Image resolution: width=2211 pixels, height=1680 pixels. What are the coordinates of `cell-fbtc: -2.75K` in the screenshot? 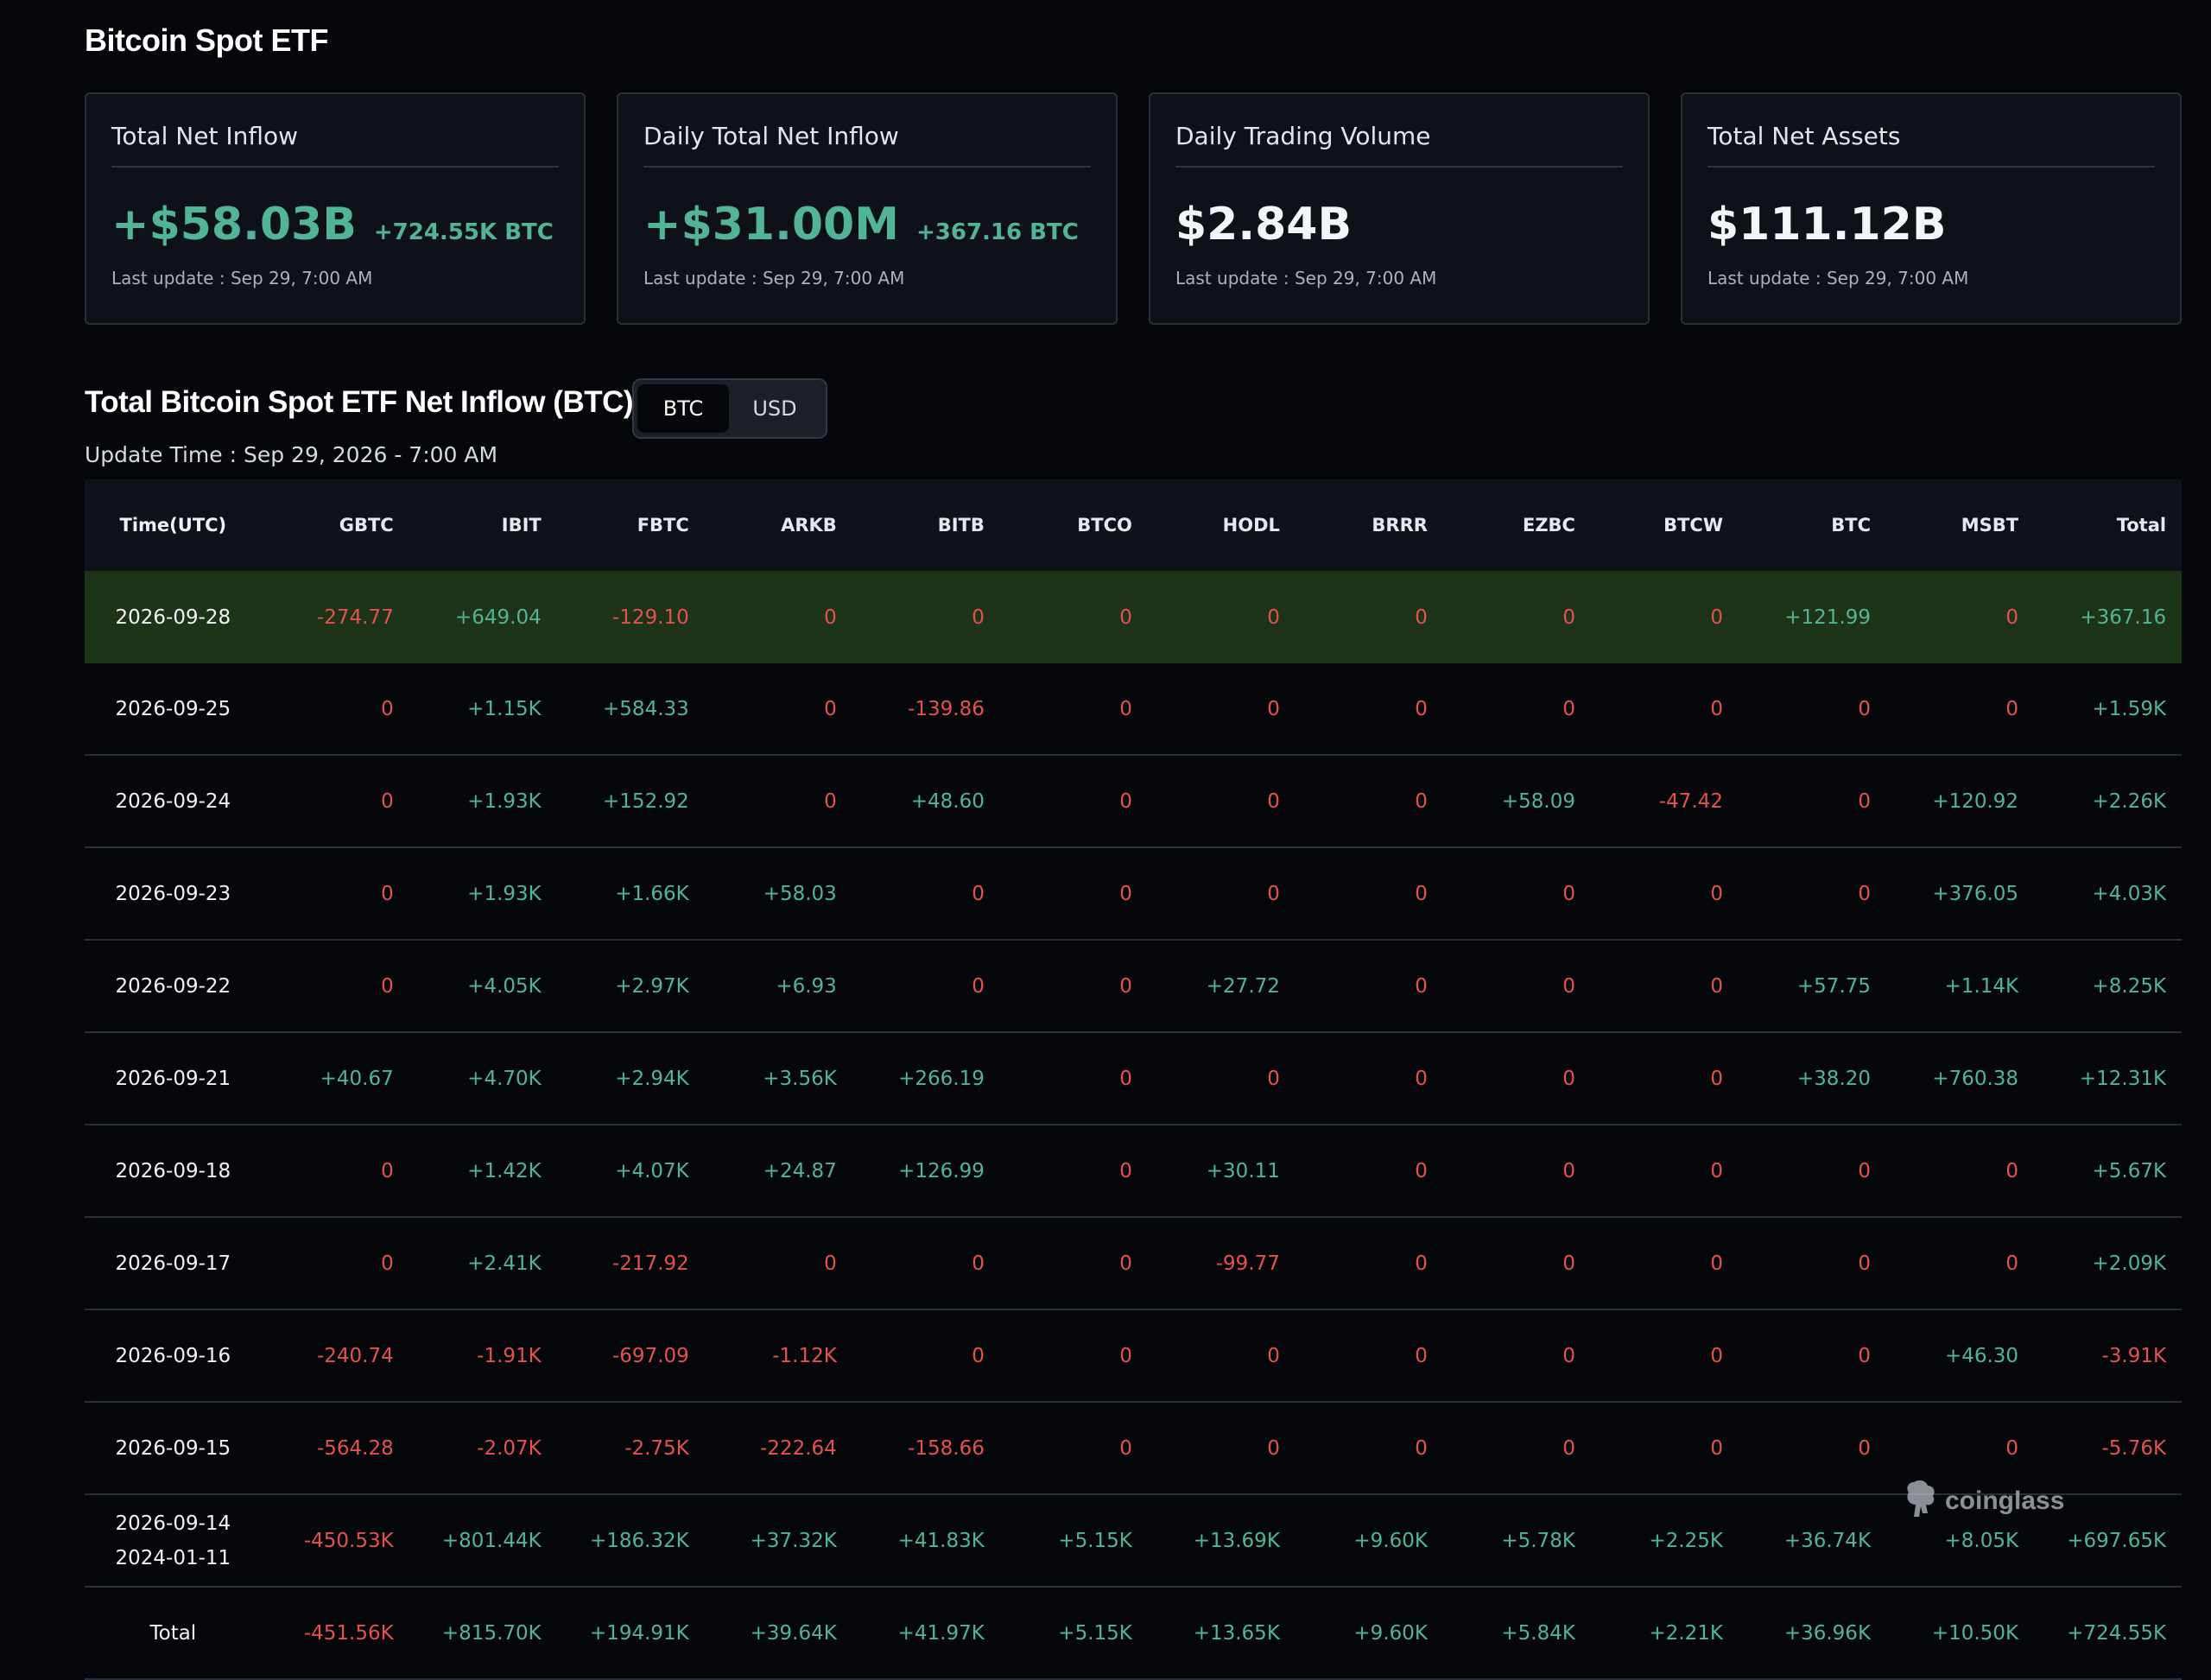 It's located at (656, 1448).